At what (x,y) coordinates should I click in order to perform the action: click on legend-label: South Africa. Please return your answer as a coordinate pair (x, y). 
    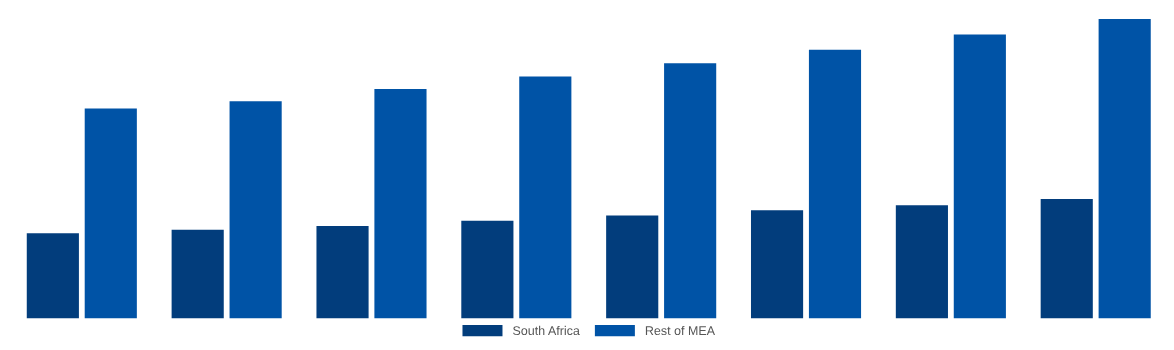
    Looking at the image, I should click on (546, 330).